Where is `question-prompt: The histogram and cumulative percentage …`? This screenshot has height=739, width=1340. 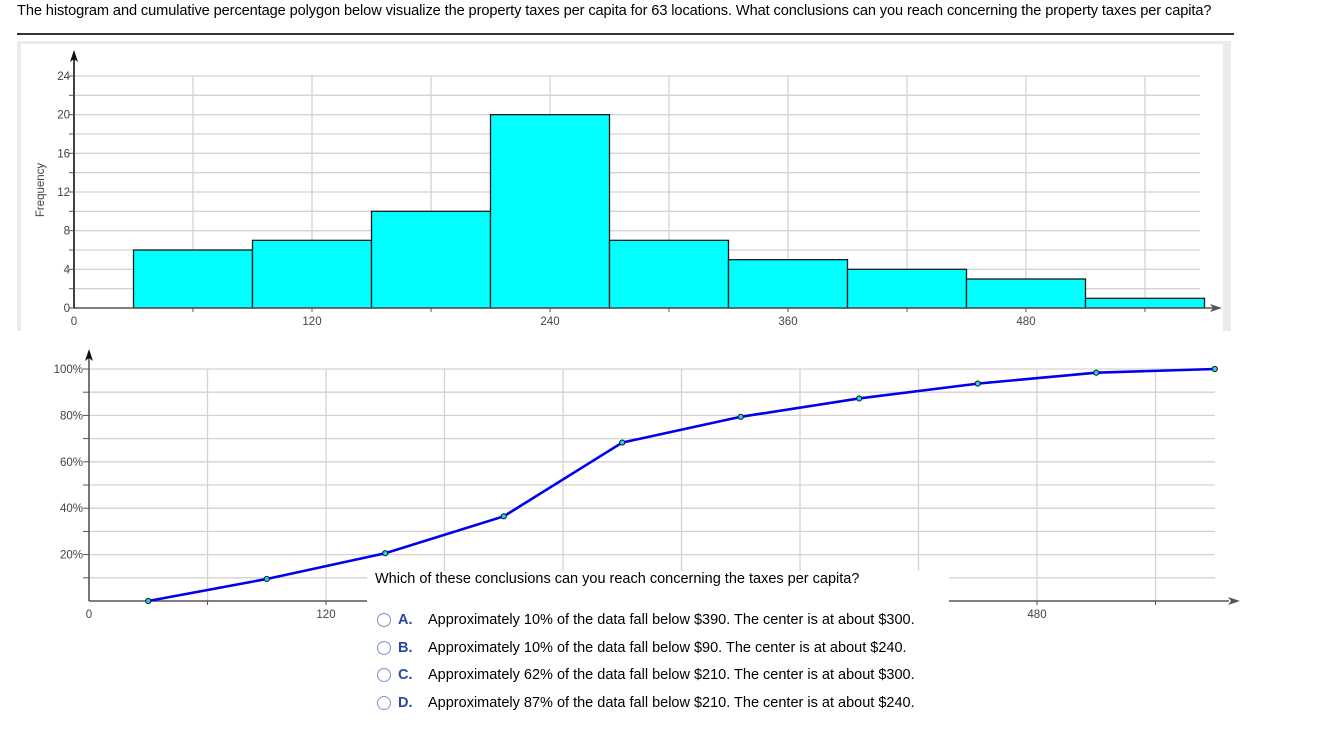 question-prompt: The histogram and cumulative percentage … is located at coordinates (614, 11).